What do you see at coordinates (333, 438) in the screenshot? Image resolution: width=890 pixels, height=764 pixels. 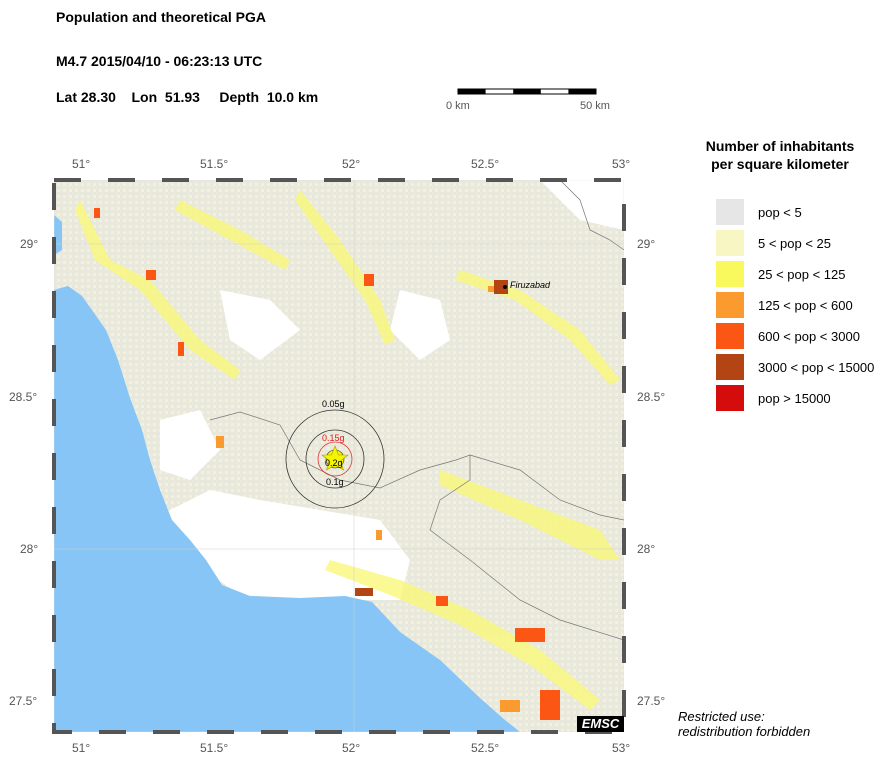 I see `pga-label-0.15g: 0.15g` at bounding box center [333, 438].